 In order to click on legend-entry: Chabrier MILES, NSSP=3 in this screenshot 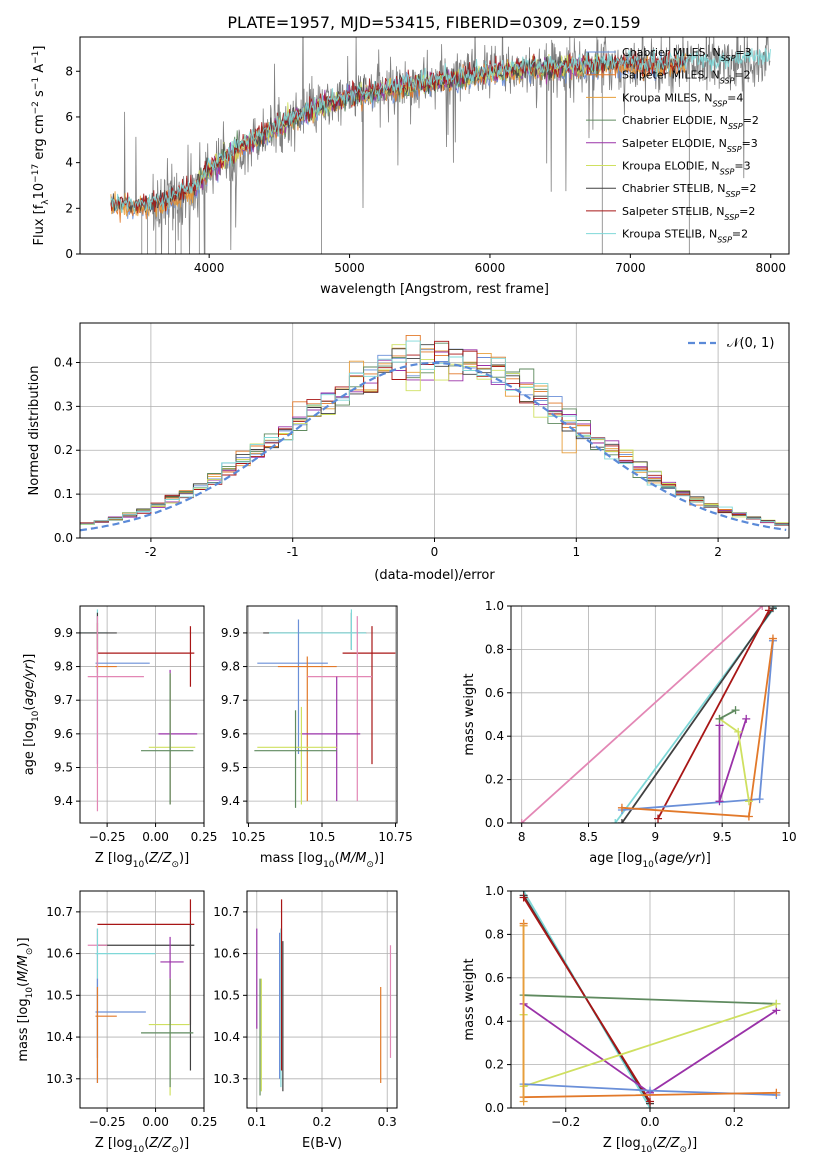, I will do `click(687, 54)`.